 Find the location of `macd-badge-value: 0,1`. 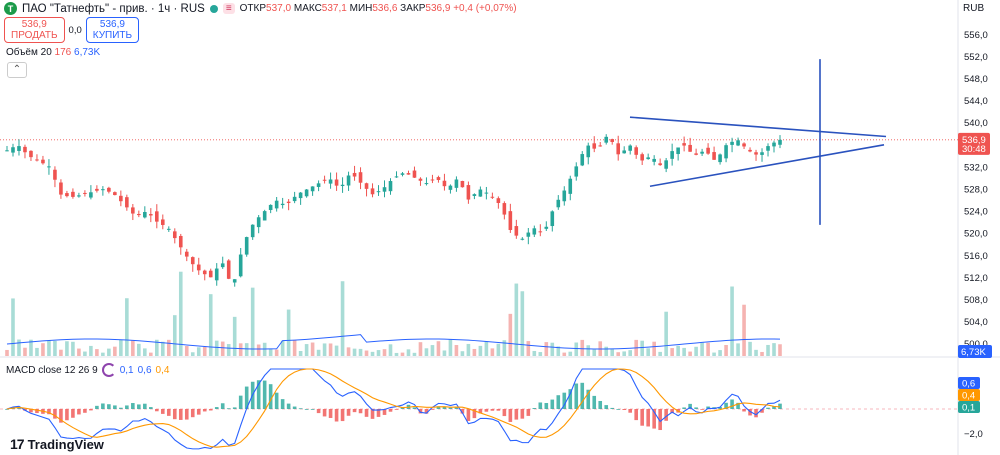

macd-badge-value: 0,1 is located at coordinates (968, 408).